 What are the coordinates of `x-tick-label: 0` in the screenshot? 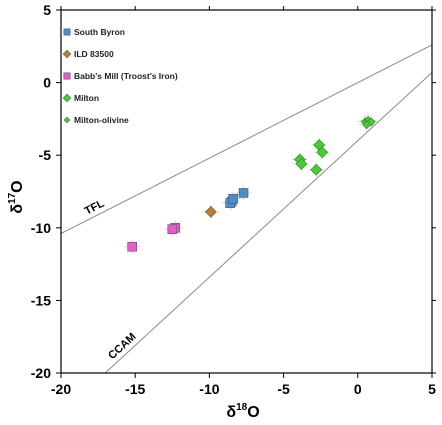 It's located at (358, 389).